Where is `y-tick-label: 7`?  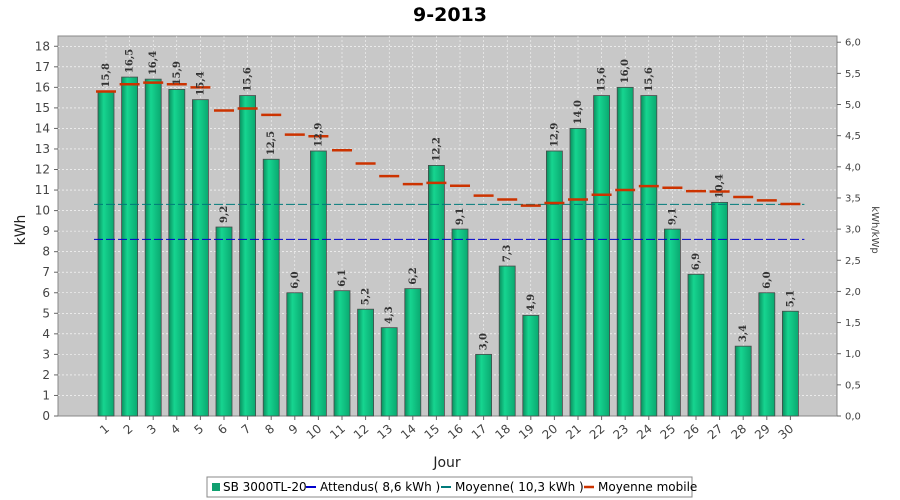 y-tick-label: 7 is located at coordinates (46, 272).